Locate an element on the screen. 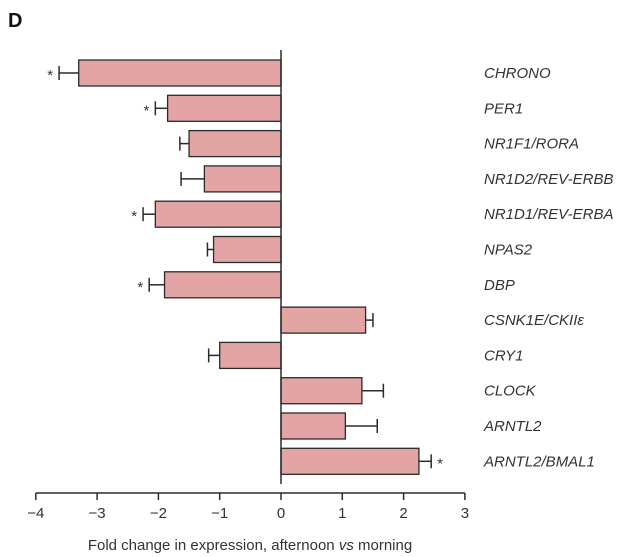 This screenshot has height=557, width=641. bar-nr1f1-rora is located at coordinates (235, 143).